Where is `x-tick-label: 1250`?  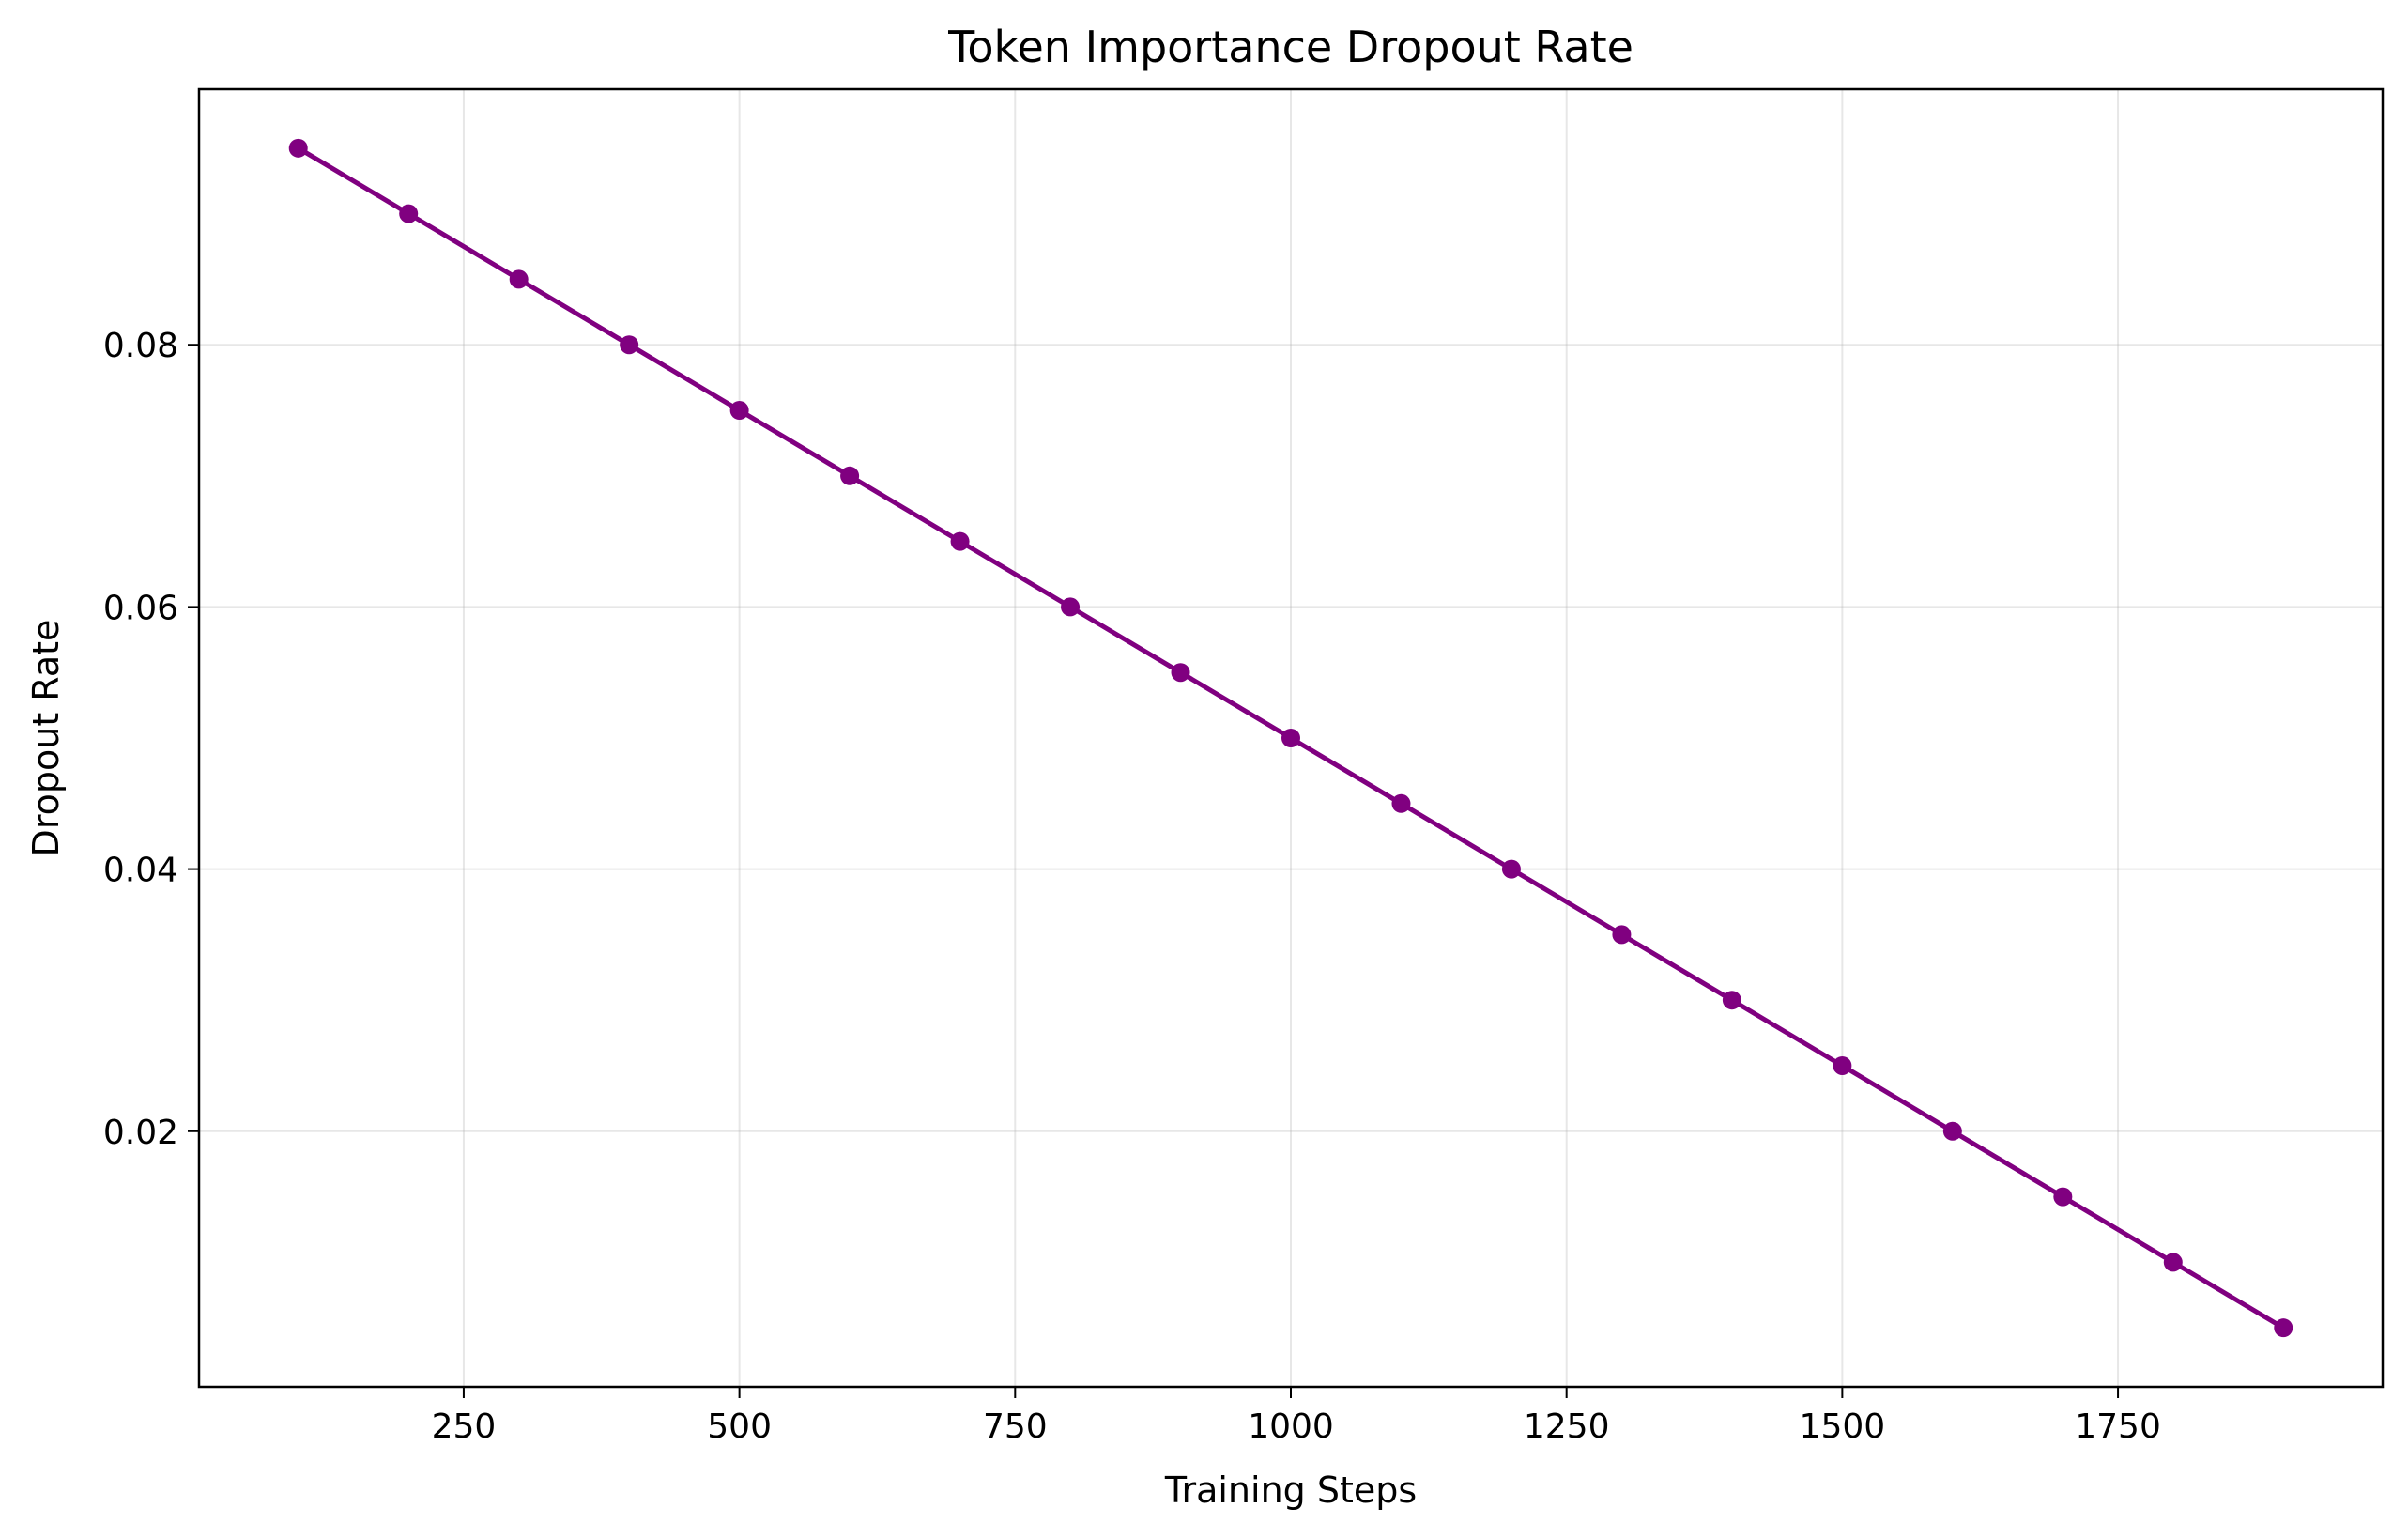 x-tick-label: 1250 is located at coordinates (1567, 1426).